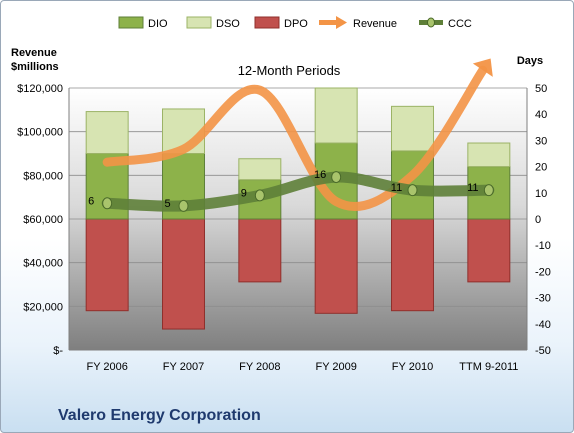 The image size is (574, 433). I want to click on legend: DIO DSO DPO Revenue CCC, so click(295, 23).